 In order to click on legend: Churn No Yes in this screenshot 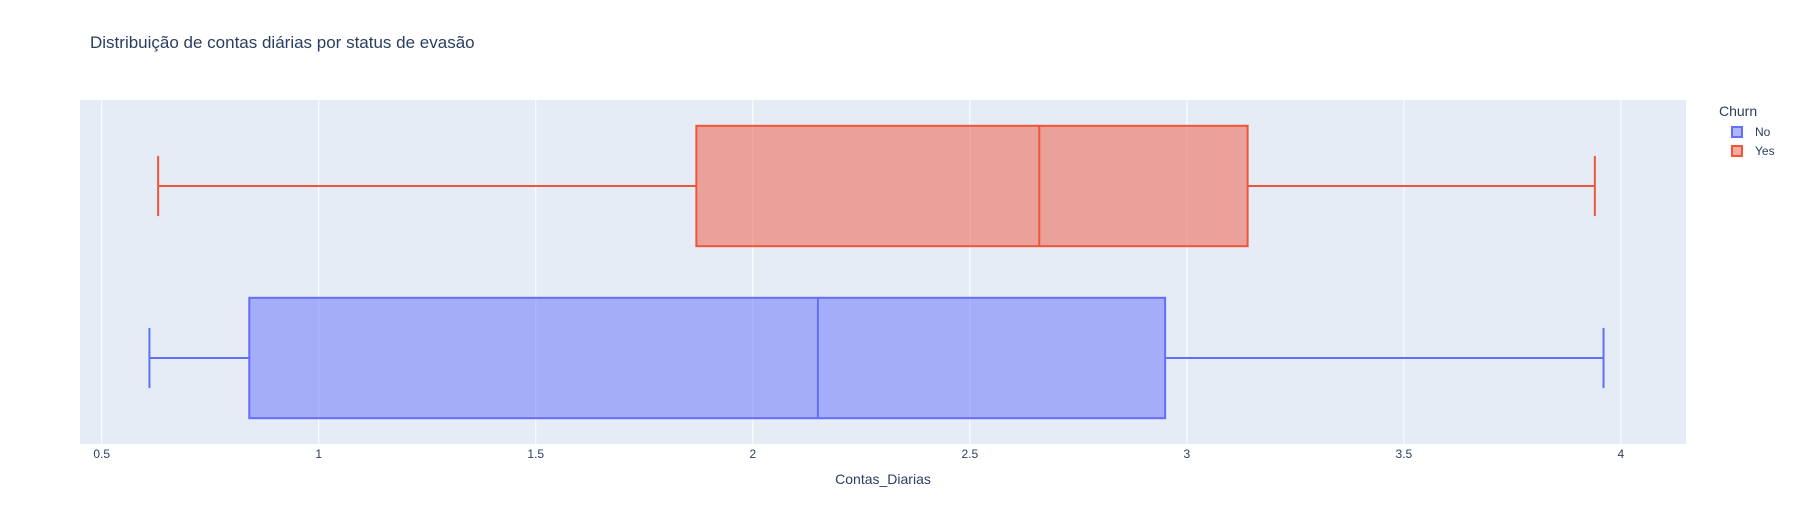, I will do `click(1747, 131)`.